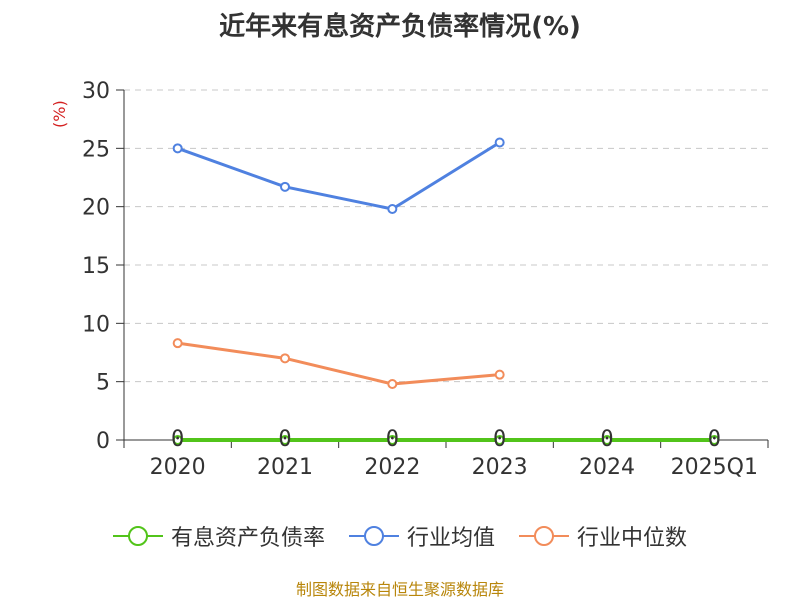 The height and width of the screenshot is (600, 800). I want to click on y-tick-label: 20, so click(96, 208).